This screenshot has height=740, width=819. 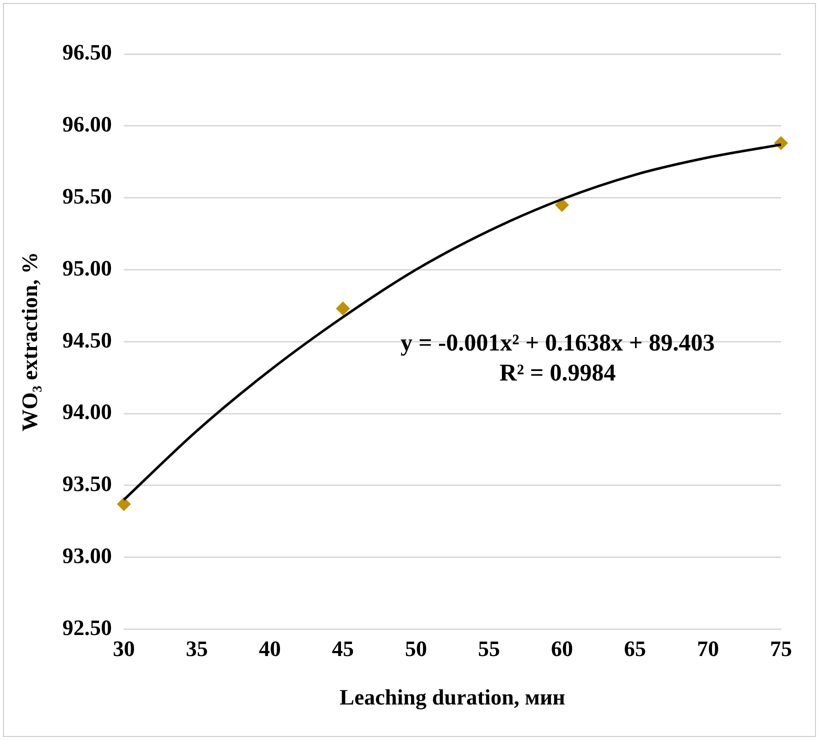 What do you see at coordinates (269, 649) in the screenshot?
I see `x-tick-label: 40` at bounding box center [269, 649].